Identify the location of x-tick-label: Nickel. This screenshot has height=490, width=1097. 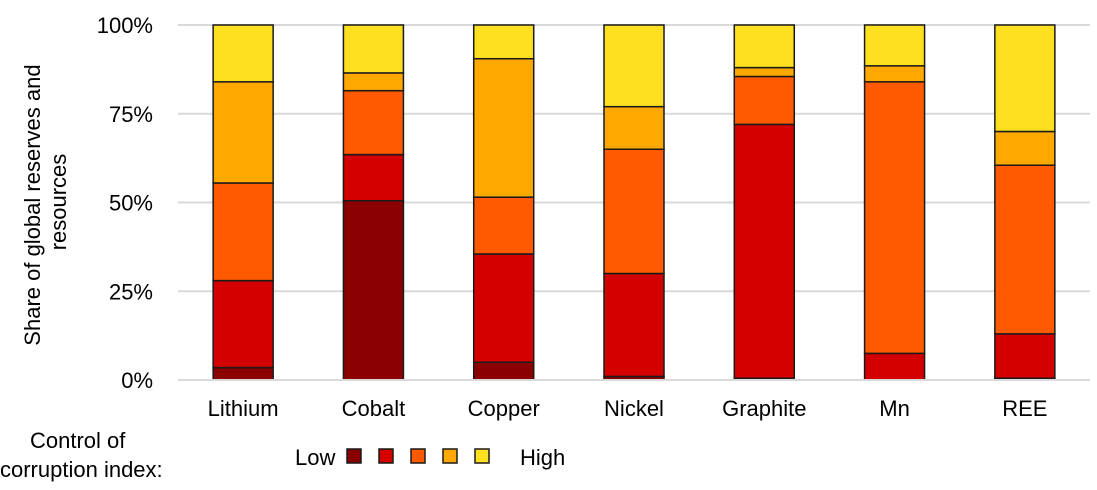
(634, 408).